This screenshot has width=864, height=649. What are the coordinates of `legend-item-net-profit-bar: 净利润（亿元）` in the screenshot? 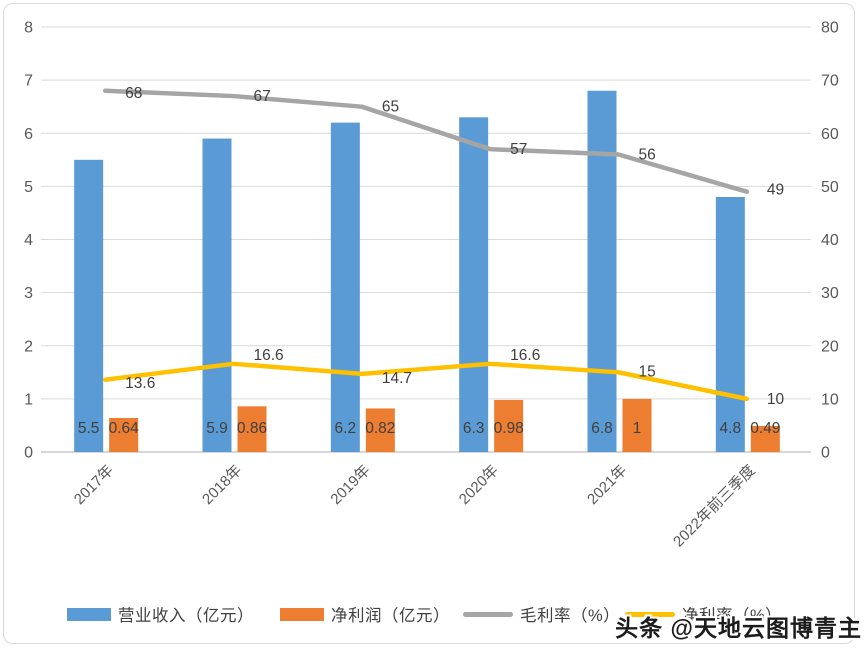 It's located at (365, 614).